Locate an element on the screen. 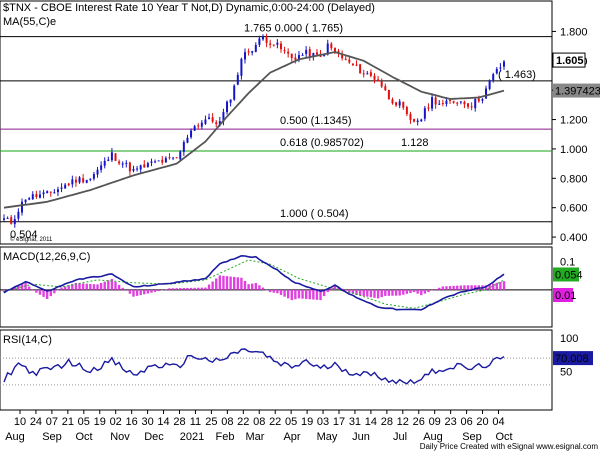 This screenshot has width=600, height=453. x-tick-label: 26 is located at coordinates (419, 422).